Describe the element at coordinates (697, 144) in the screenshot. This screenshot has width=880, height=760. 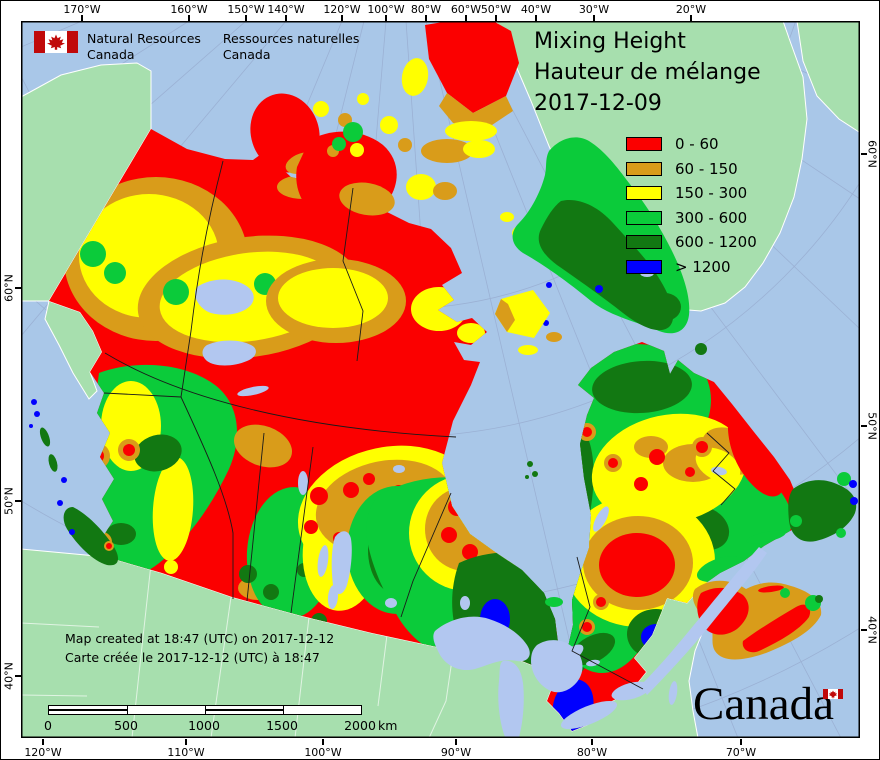
I see `legend-label: 0 - 60` at that location.